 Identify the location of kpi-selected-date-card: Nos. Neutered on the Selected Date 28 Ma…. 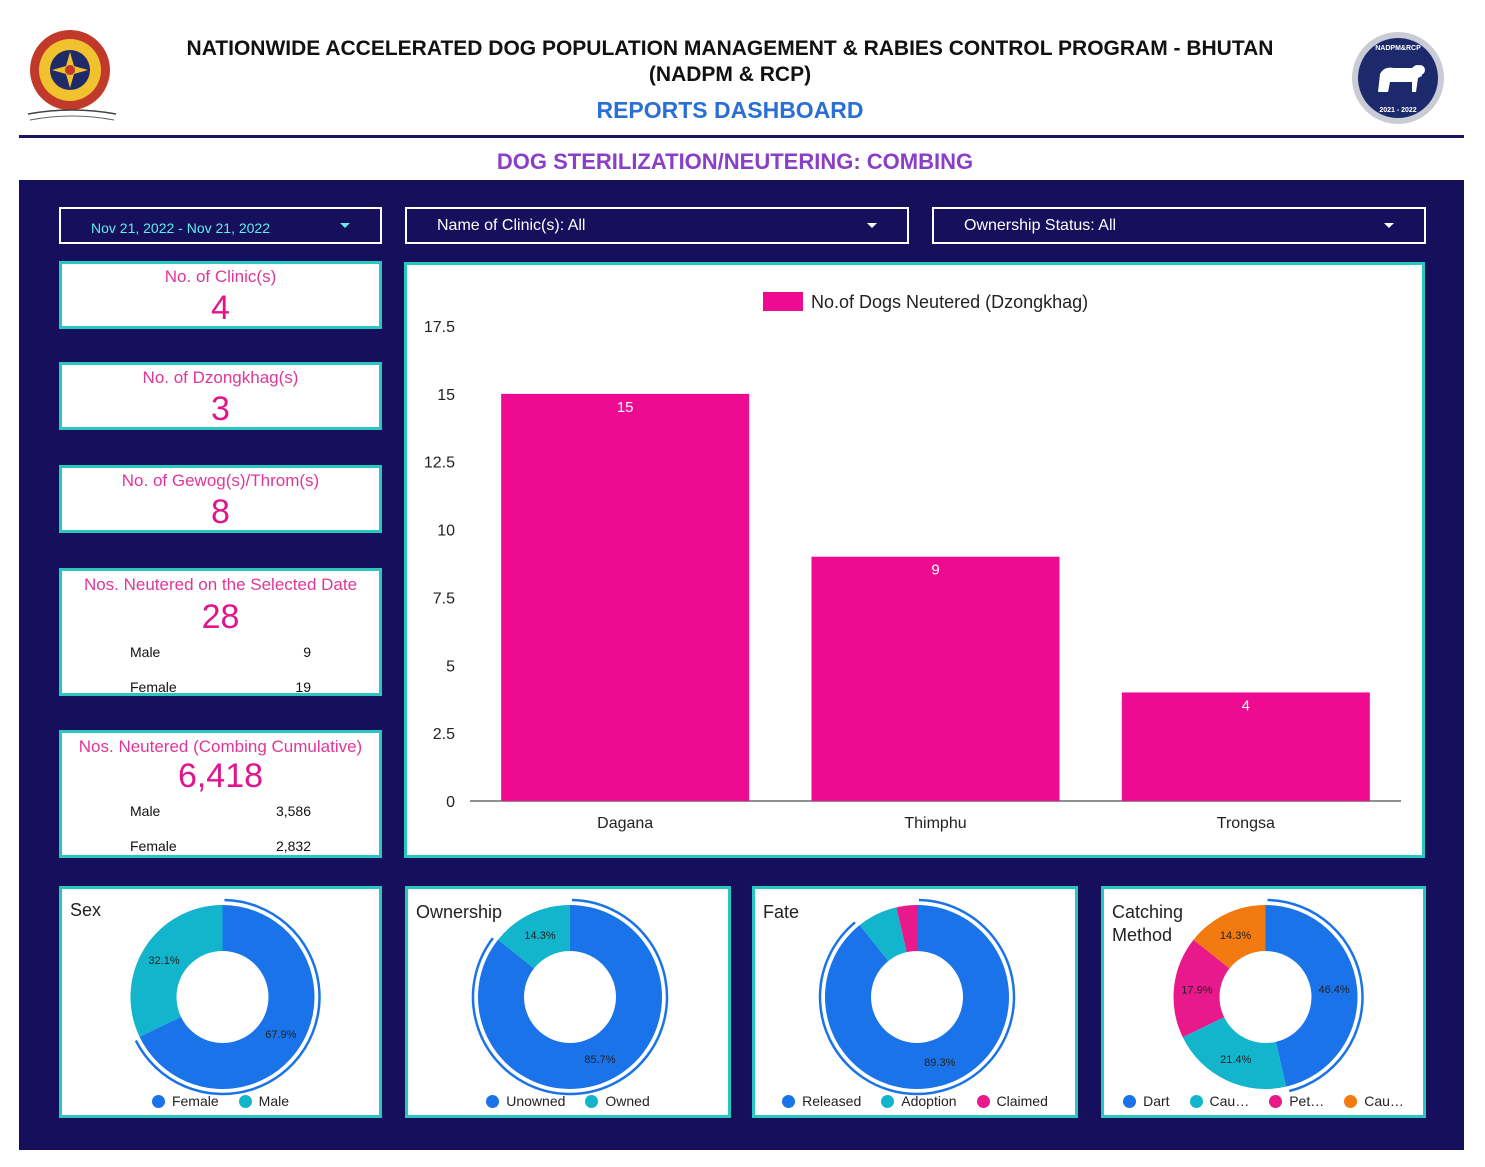
(220, 632).